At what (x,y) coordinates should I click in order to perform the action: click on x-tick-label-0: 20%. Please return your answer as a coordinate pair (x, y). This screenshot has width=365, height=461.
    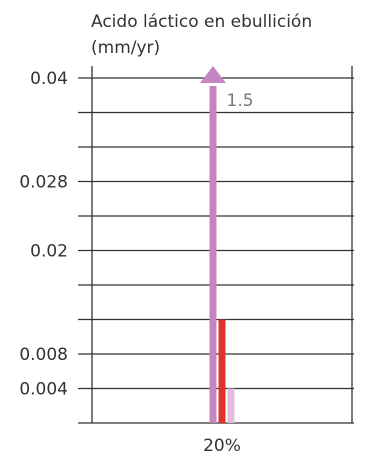
    Looking at the image, I should click on (222, 446).